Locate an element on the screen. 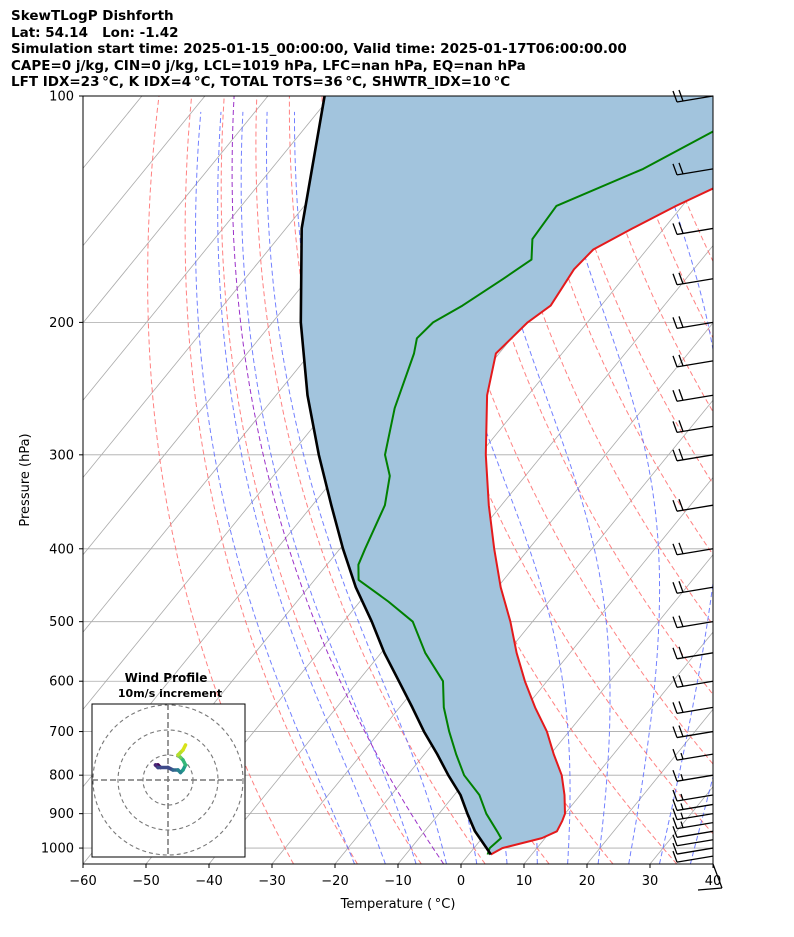 This screenshot has width=794, height=937. y-tick-label: 600 is located at coordinates (61, 682).